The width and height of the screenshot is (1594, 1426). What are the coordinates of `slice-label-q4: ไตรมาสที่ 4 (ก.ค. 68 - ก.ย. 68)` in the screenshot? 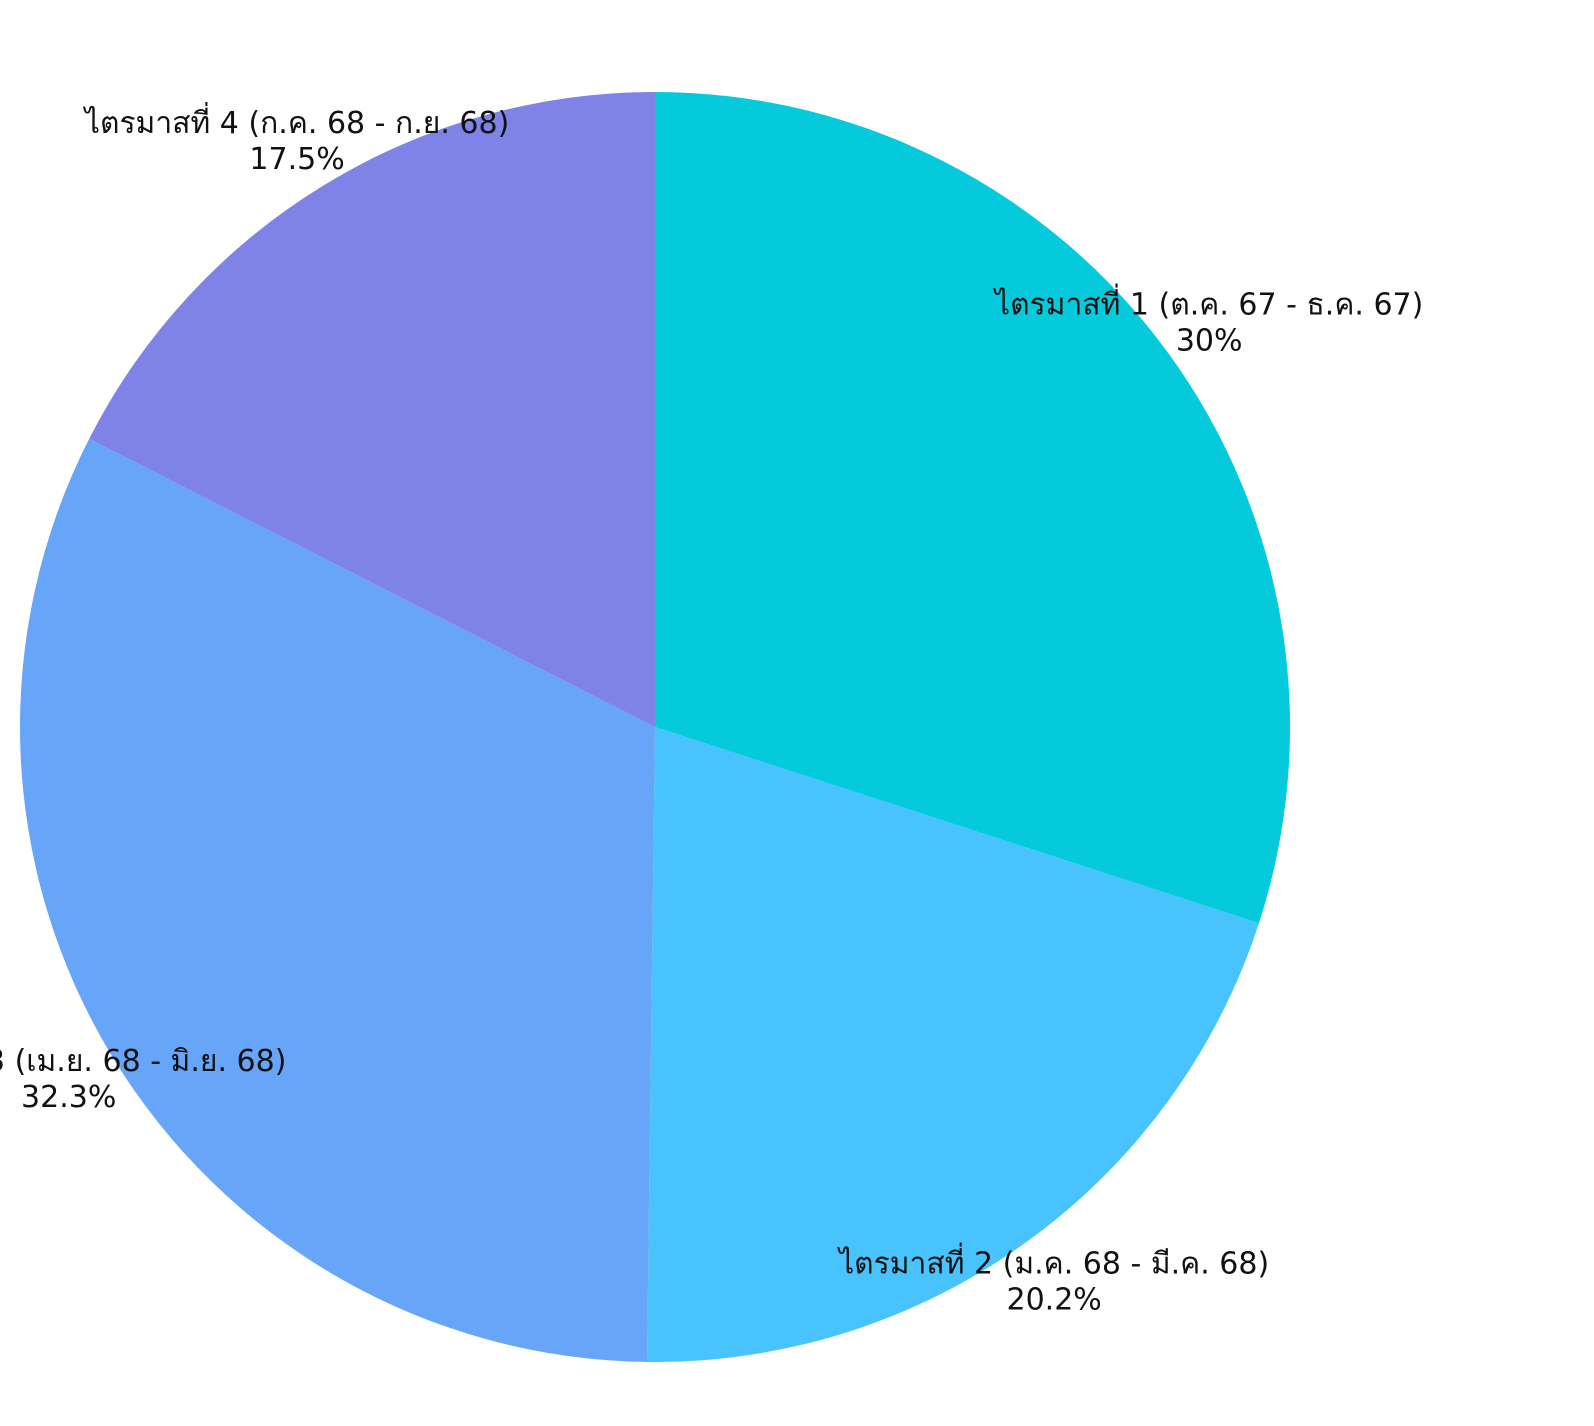 It's located at (296, 121).